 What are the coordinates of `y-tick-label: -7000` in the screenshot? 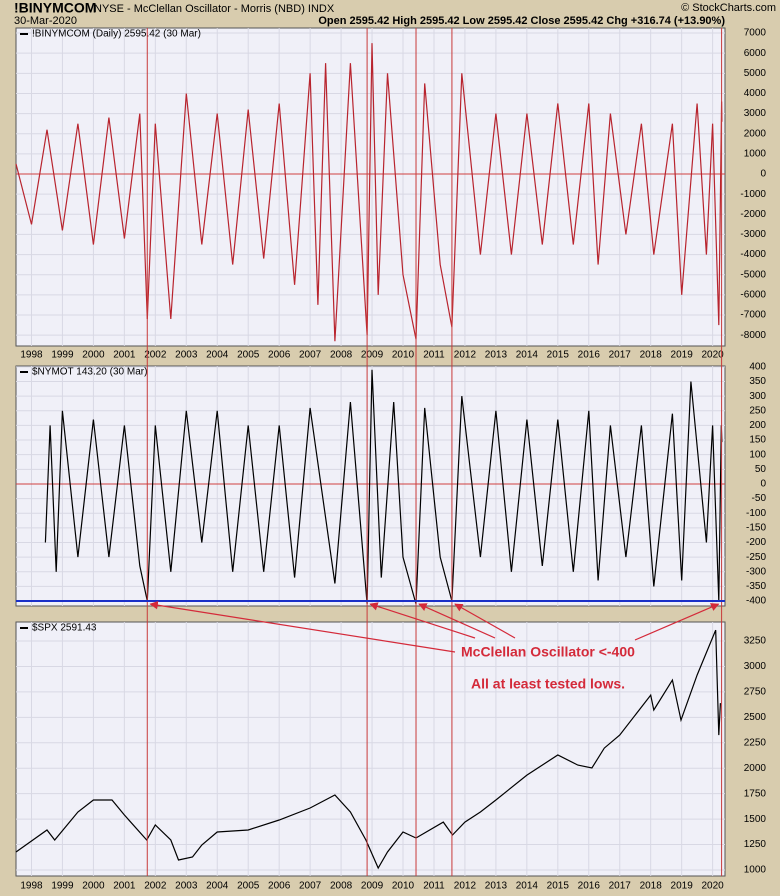 It's located at (753, 315).